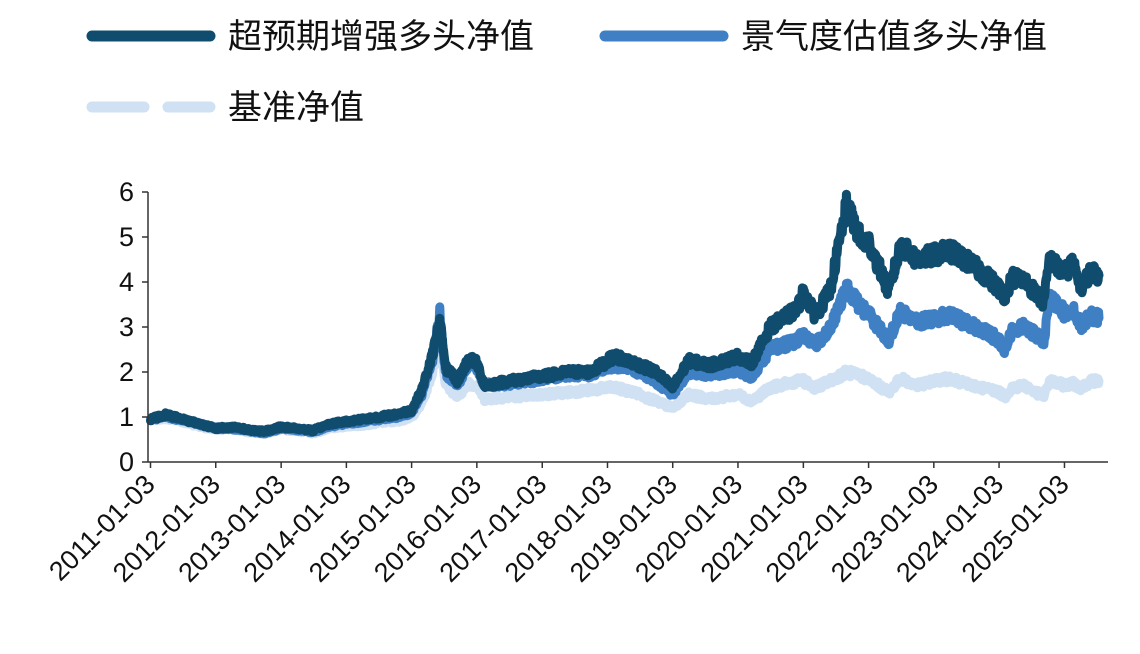  What do you see at coordinates (126, 282) in the screenshot?
I see `y-tick-label: 4` at bounding box center [126, 282].